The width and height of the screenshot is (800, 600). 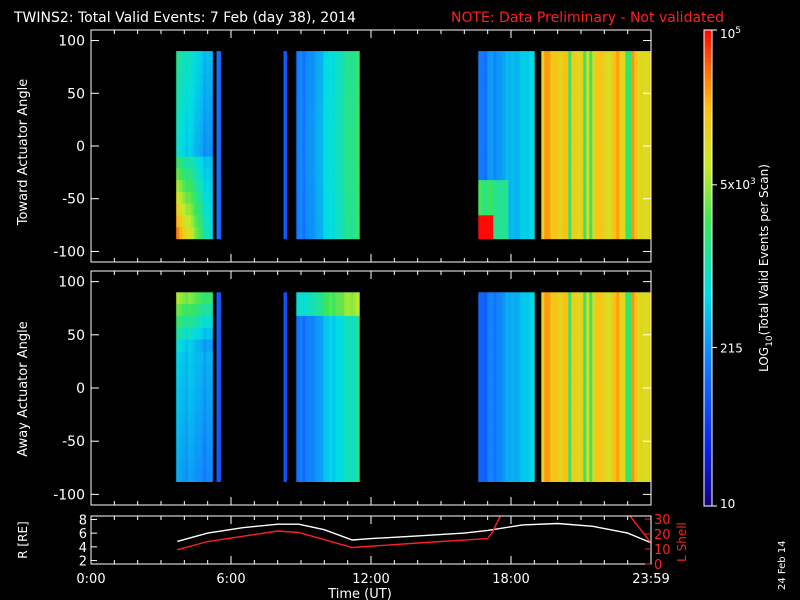 I want to click on lshell-series-line, so click(x=414, y=533).